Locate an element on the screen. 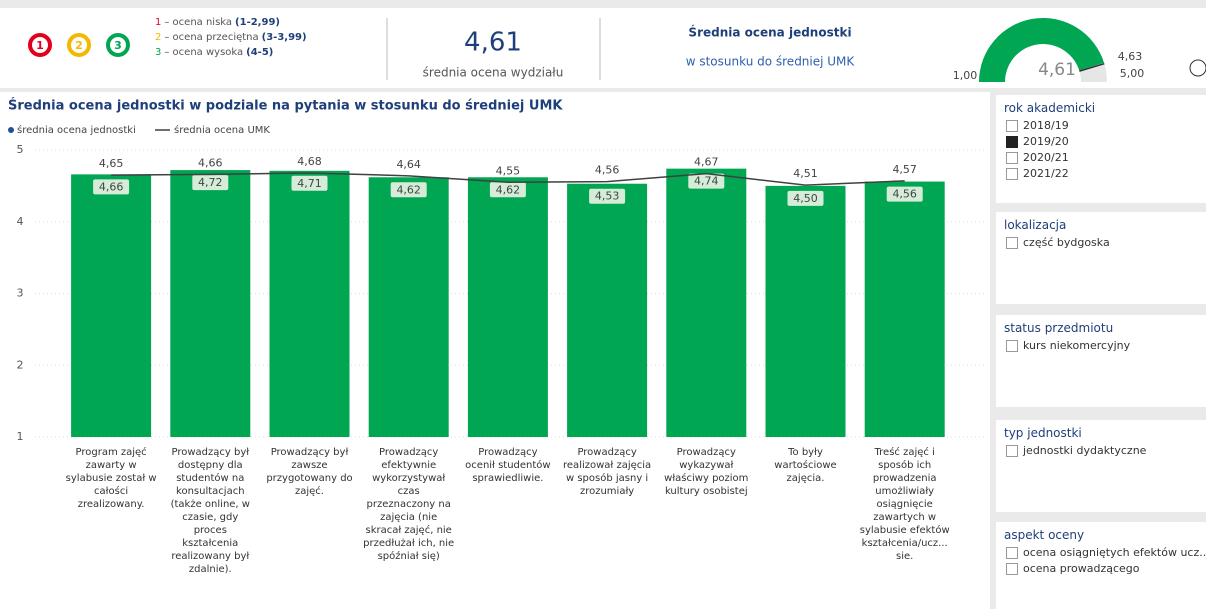 This screenshot has width=1206, height=609. rating-badge-number: 2 is located at coordinates (79, 45).